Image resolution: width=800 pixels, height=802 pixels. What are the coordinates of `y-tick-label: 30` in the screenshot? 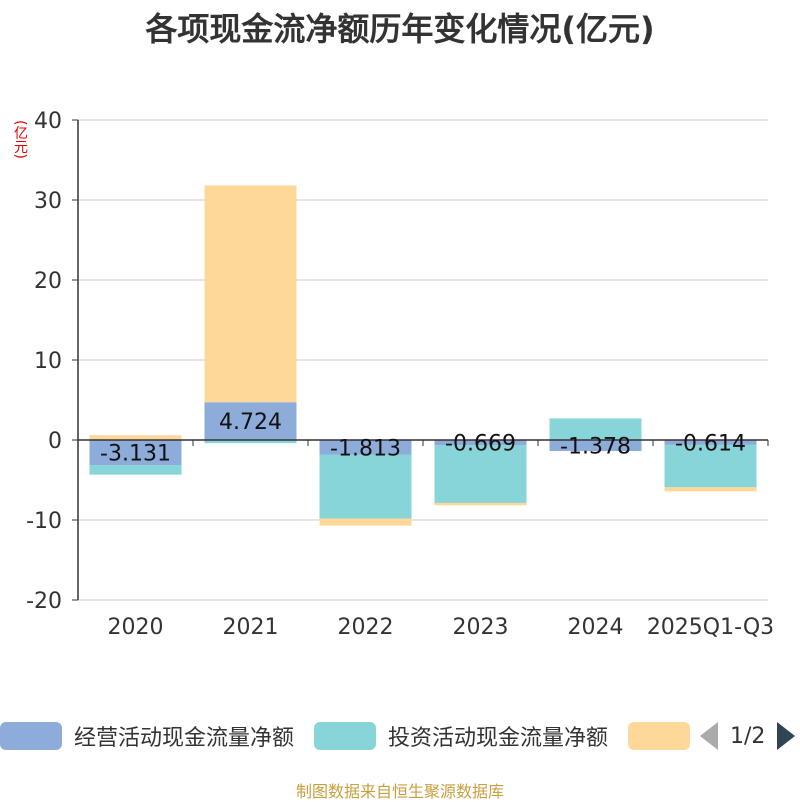 It's located at (48, 201).